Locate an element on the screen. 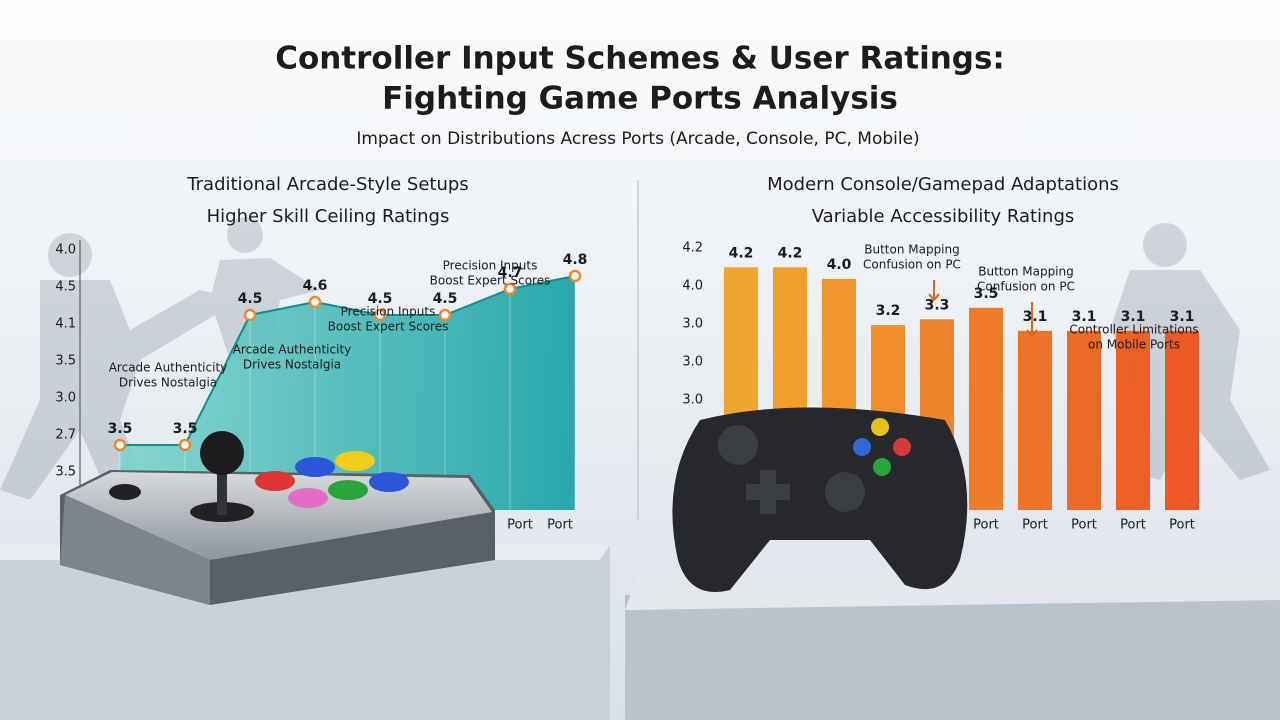 This screenshot has height=720, width=1280. annotation: Controller Limitations is located at coordinates (1133, 330).